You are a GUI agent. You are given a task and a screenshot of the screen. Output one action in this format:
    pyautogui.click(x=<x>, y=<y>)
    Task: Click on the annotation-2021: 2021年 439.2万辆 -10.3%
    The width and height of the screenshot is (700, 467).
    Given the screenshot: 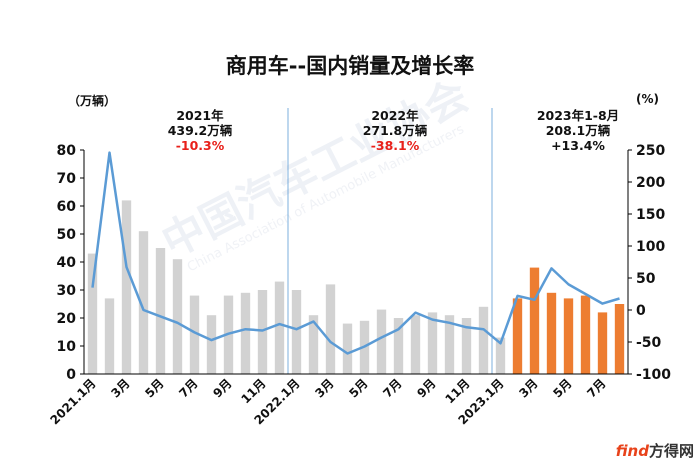 What is the action you would take?
    pyautogui.click(x=200, y=130)
    